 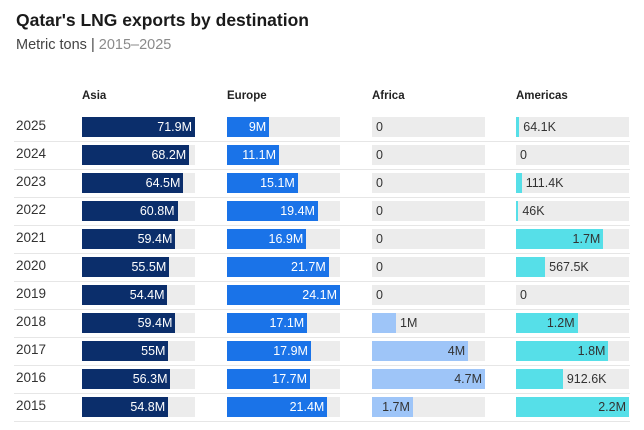 What do you see at coordinates (31, 405) in the screenshot?
I see `year-label: 2015` at bounding box center [31, 405].